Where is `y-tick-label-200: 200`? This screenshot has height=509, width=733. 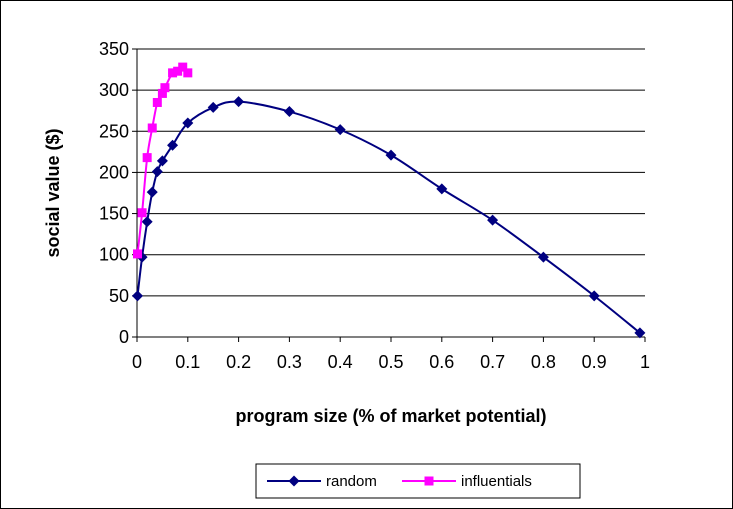
y-tick-label-200: 200 is located at coordinates (114, 172).